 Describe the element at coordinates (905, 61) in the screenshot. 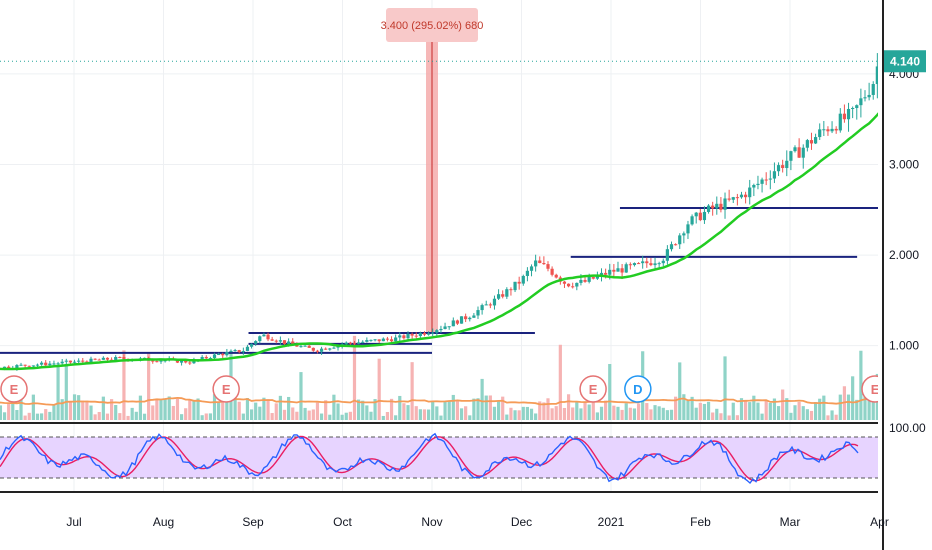

I see `current-price-label: 4.140` at that location.